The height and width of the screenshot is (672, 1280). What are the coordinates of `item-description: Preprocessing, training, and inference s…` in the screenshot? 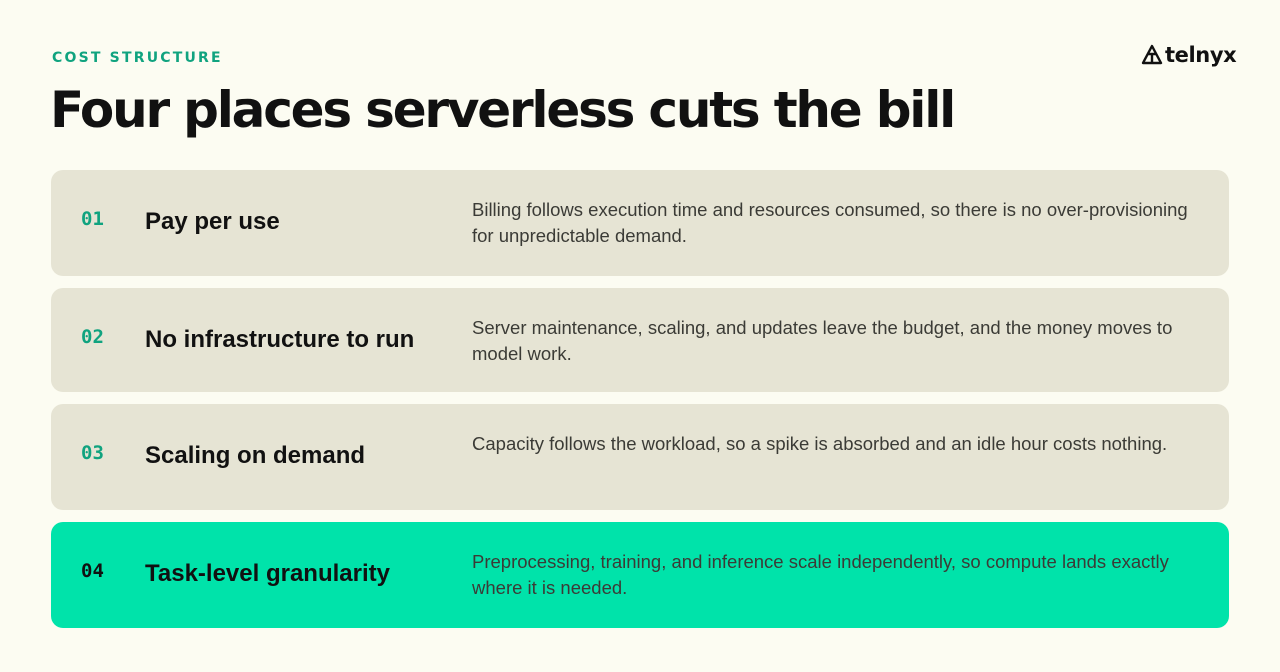 It's located at (820, 574).